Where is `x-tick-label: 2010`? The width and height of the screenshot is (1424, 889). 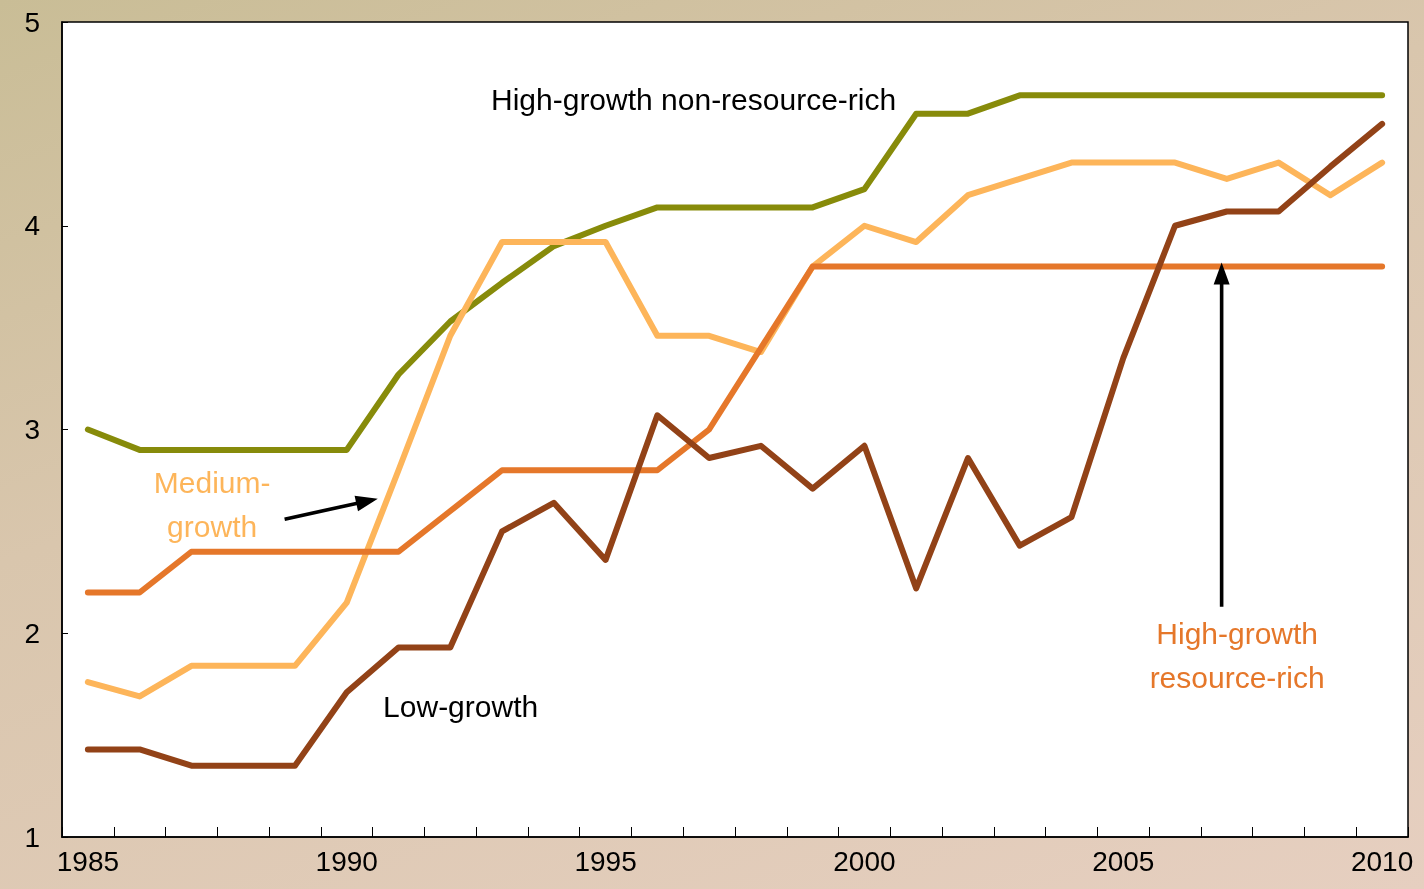
x-tick-label: 2010 is located at coordinates (1382, 861).